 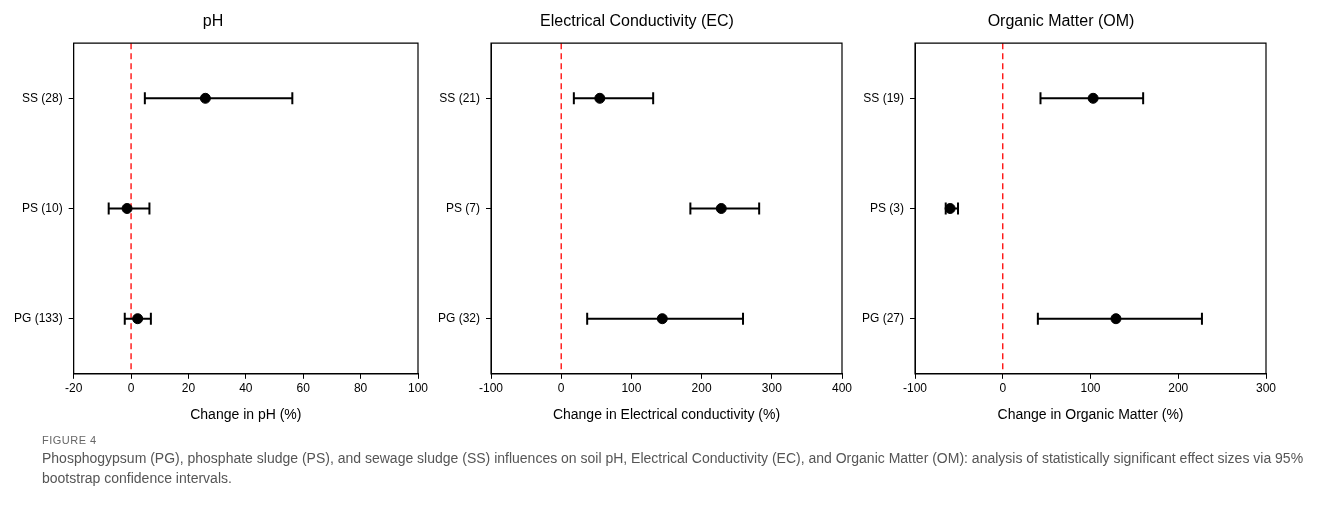 I want to click on y-tick-label: PS (10), so click(x=42, y=207).